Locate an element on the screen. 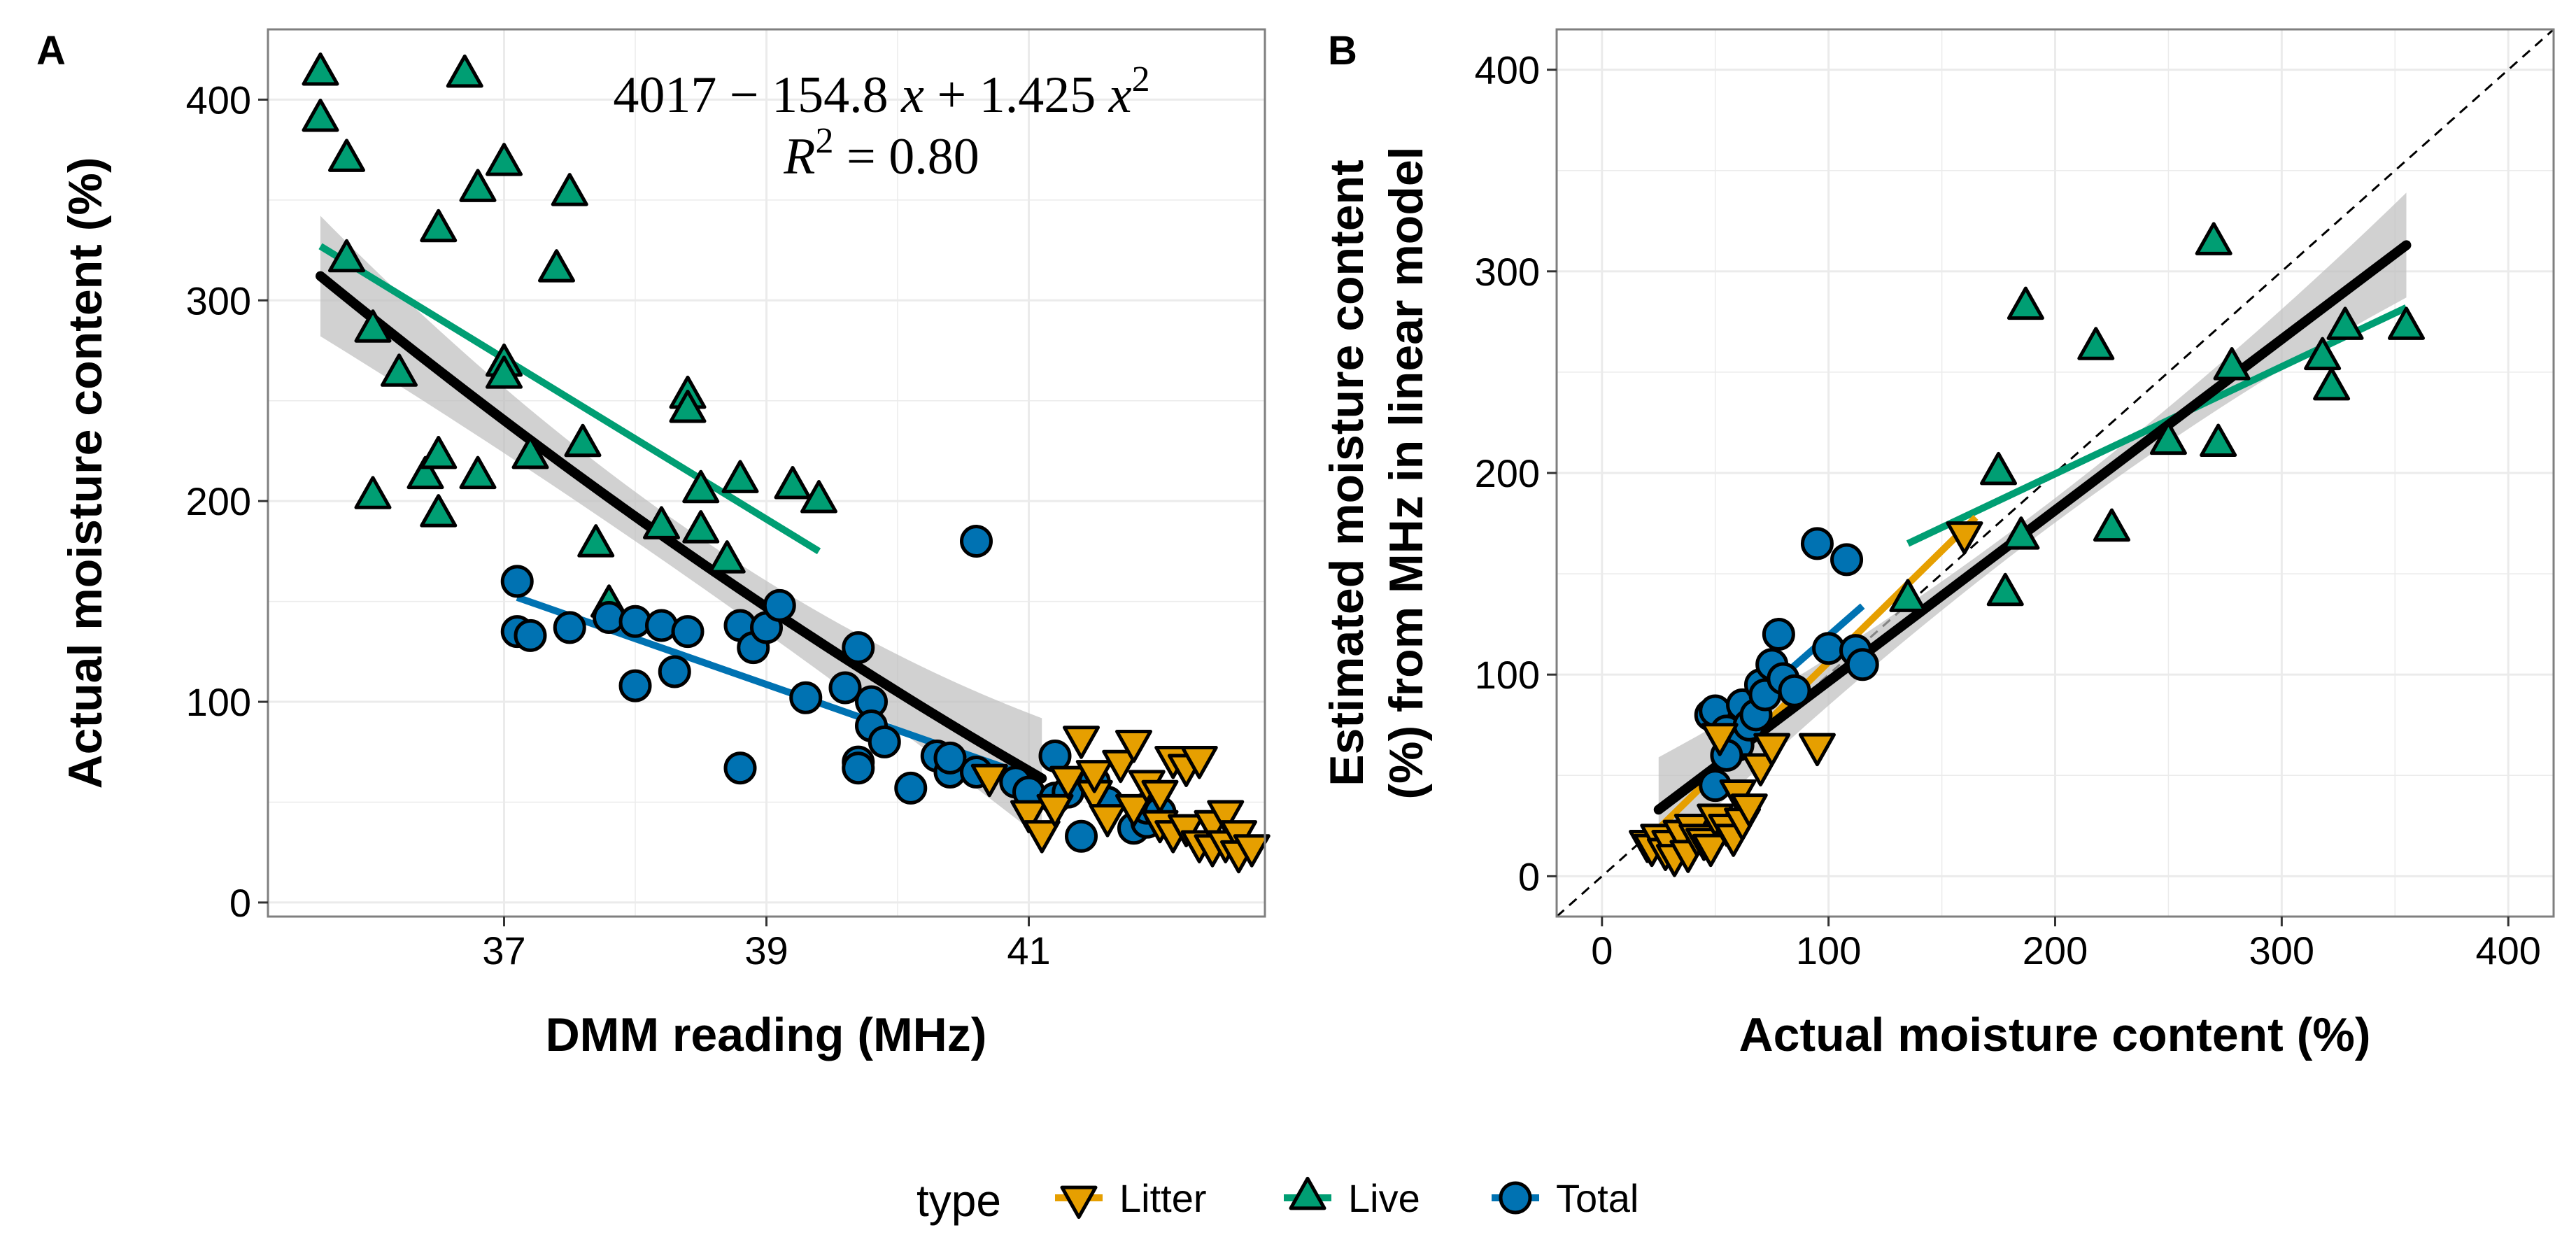 The height and width of the screenshot is (1251, 2576). legend-swatch-marker-live is located at coordinates (1307, 1193).